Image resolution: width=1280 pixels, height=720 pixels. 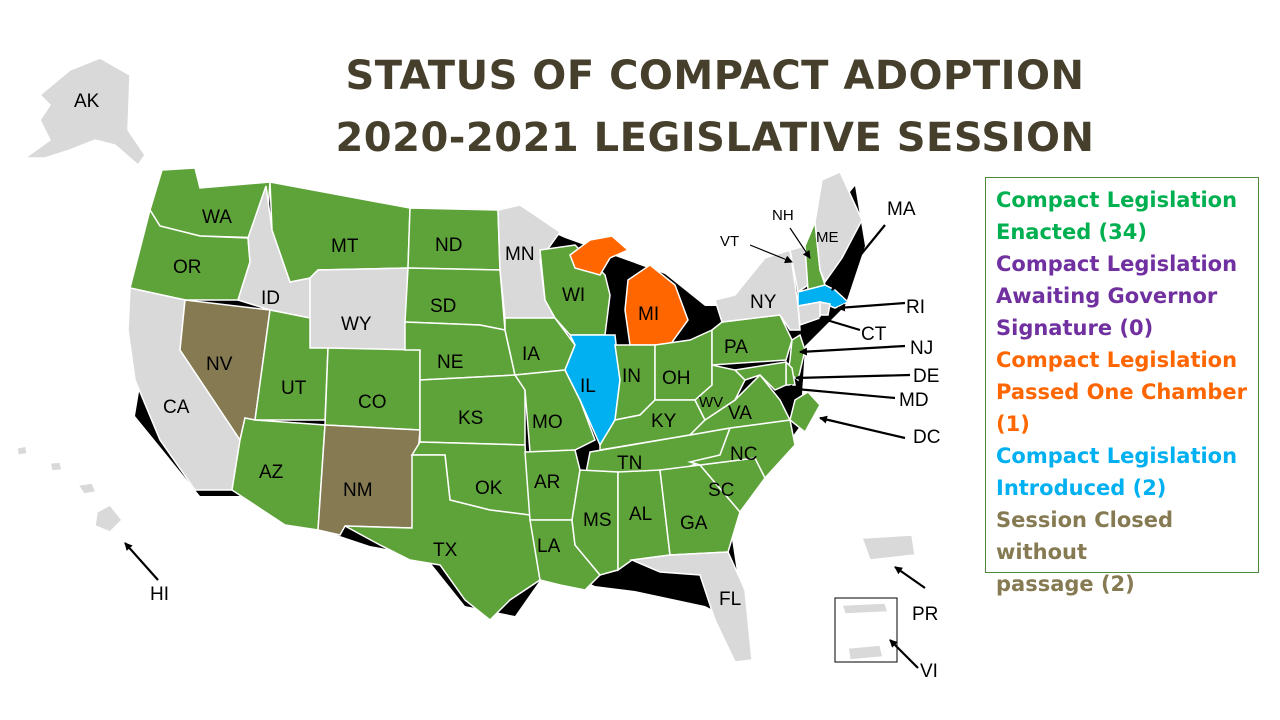 What do you see at coordinates (22, 450) in the screenshot?
I see `state-HI-kauai` at bounding box center [22, 450].